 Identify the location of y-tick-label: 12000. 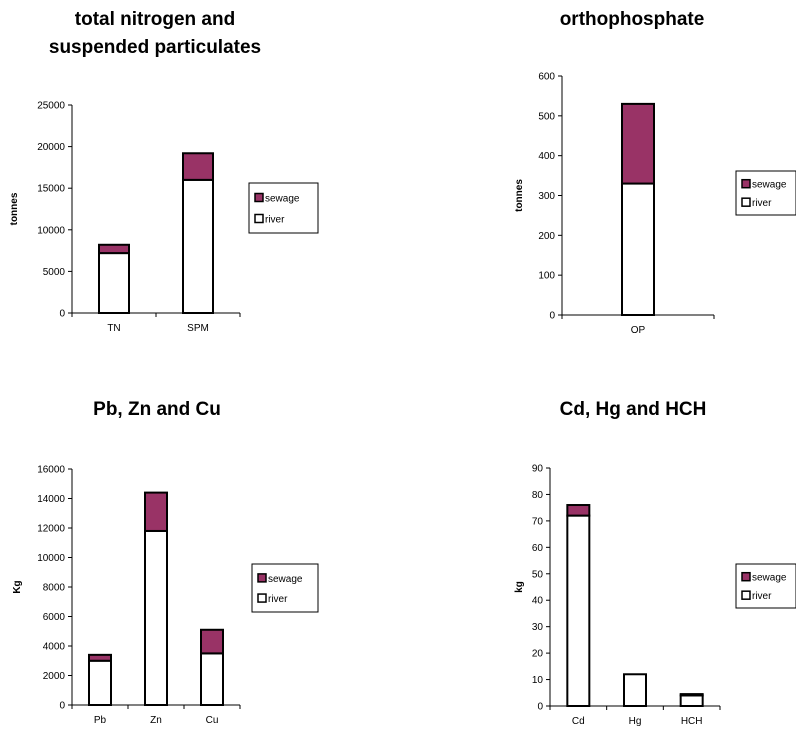
(51, 529).